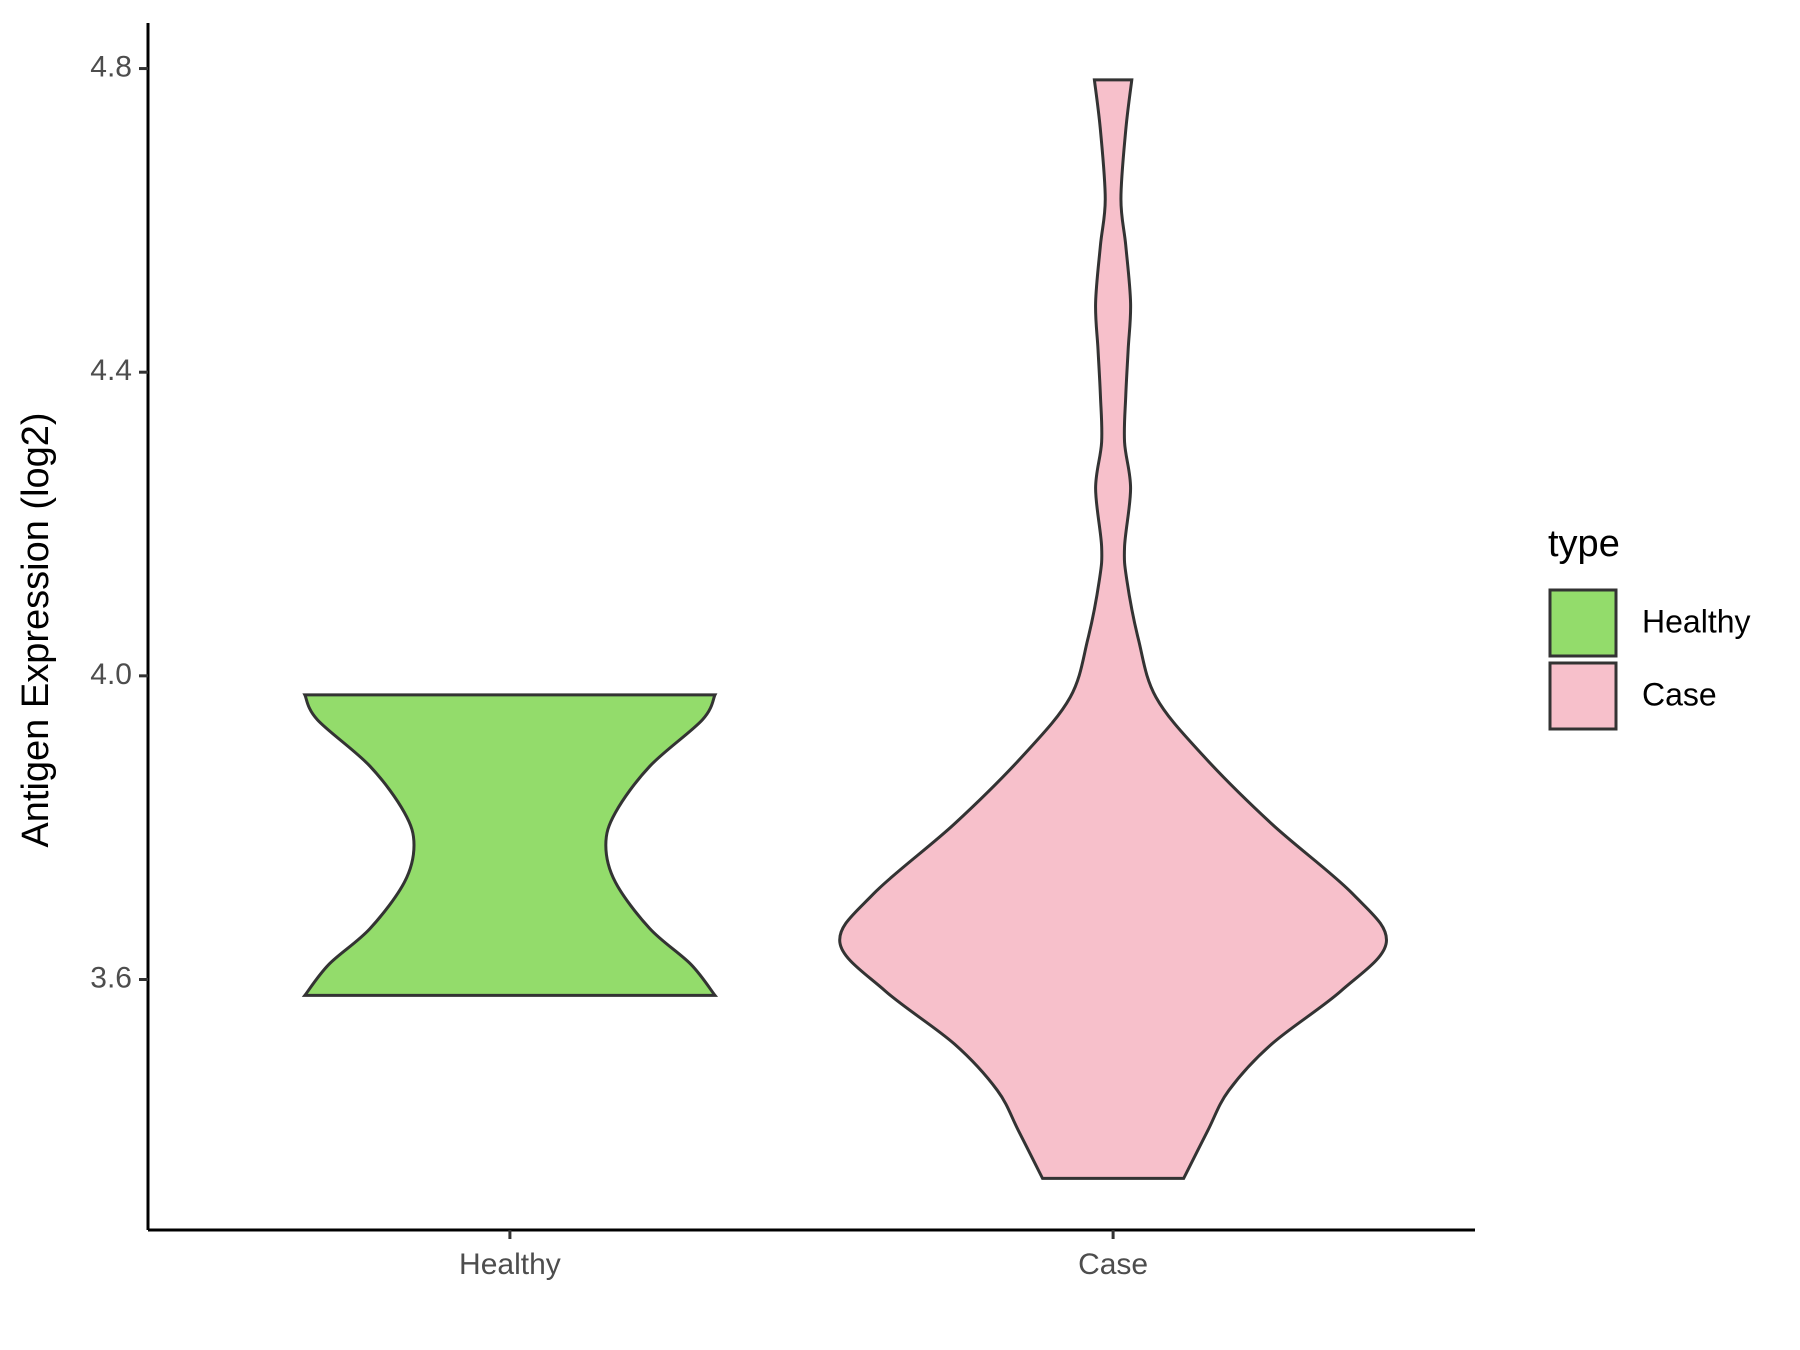  Describe the element at coordinates (510, 1264) in the screenshot. I see `x-tick-label: Healthy` at that location.